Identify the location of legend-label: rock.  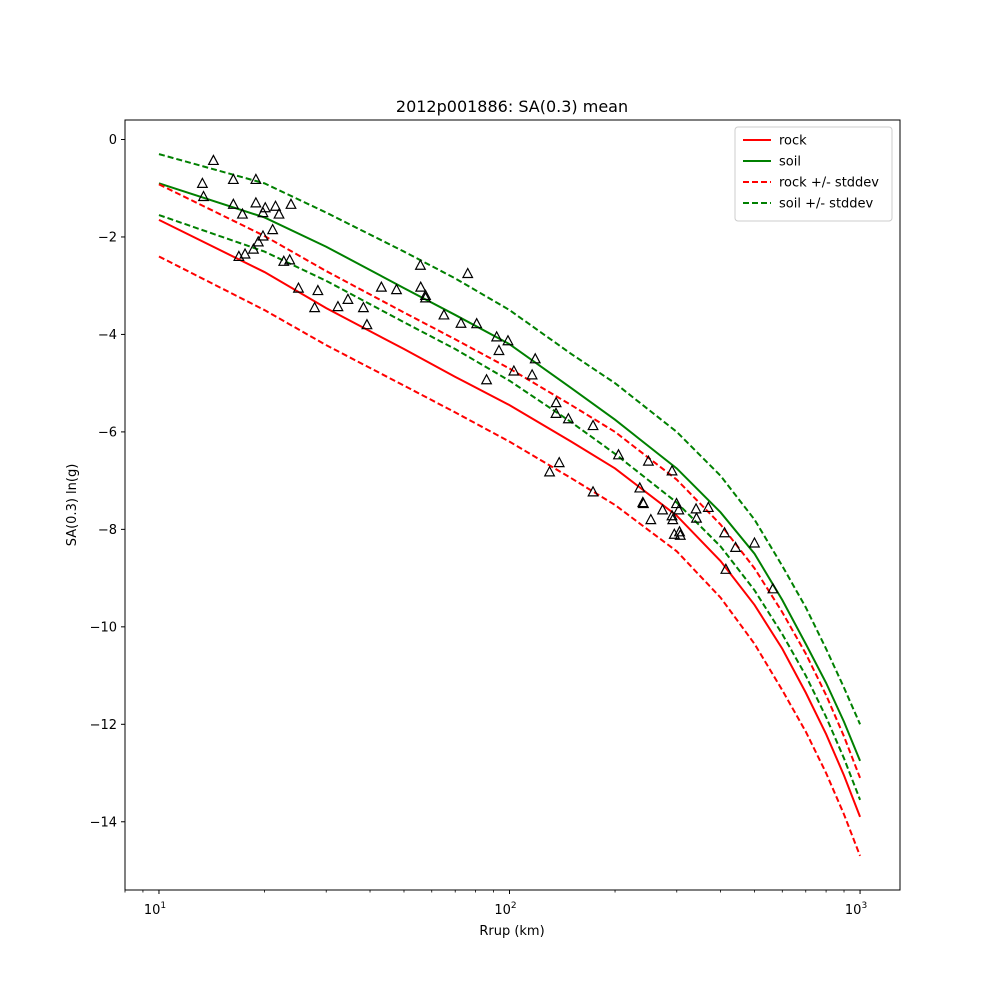
(793, 141).